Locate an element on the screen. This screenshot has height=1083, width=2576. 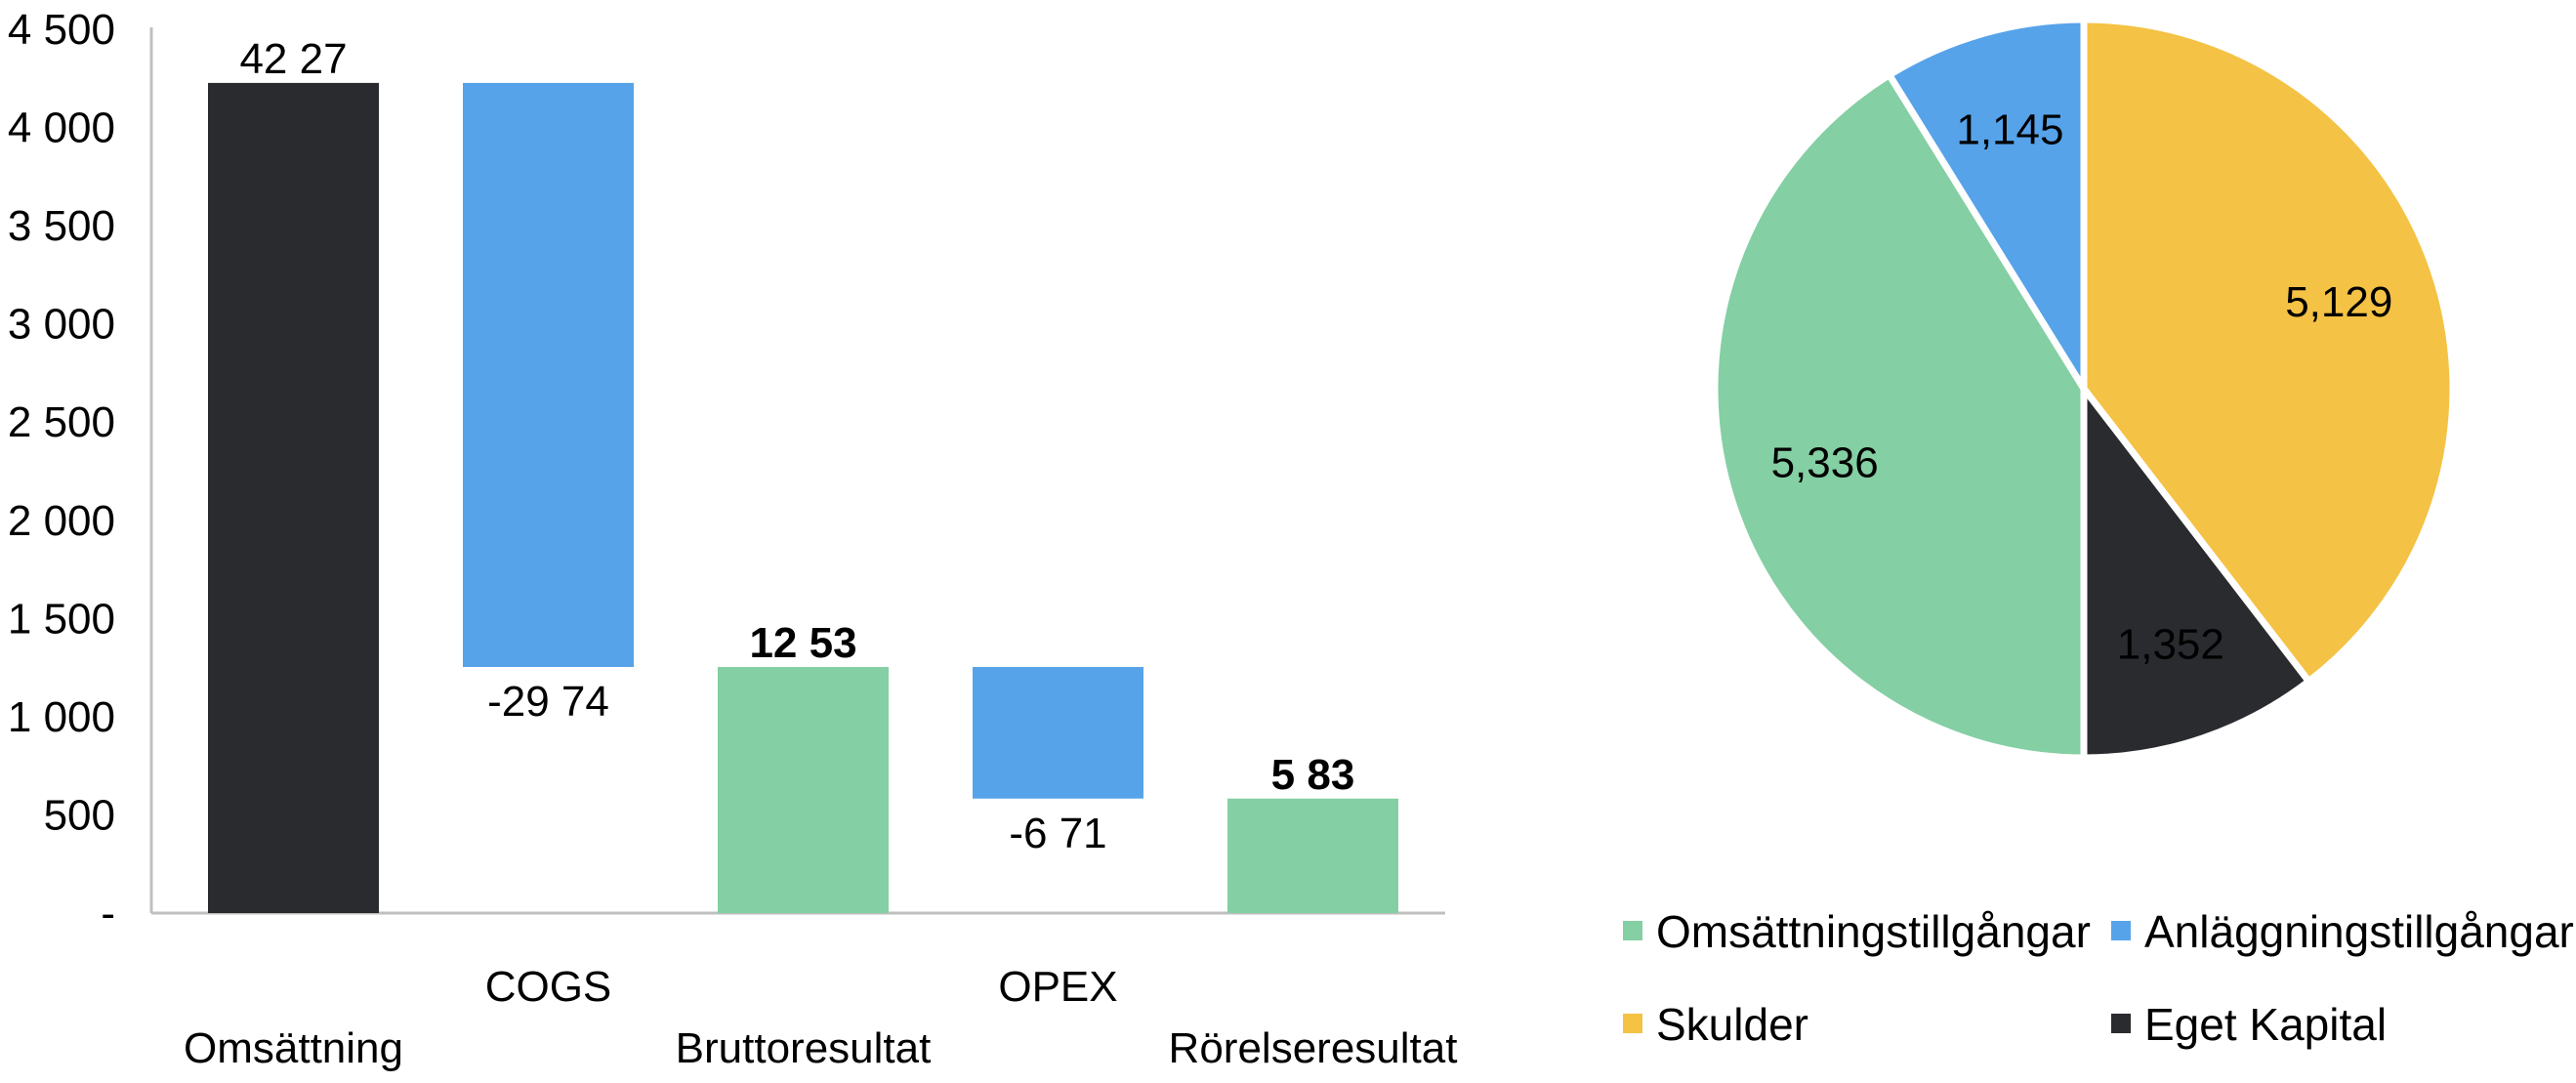
y-tick-label: 4 500 is located at coordinates (61, 30).